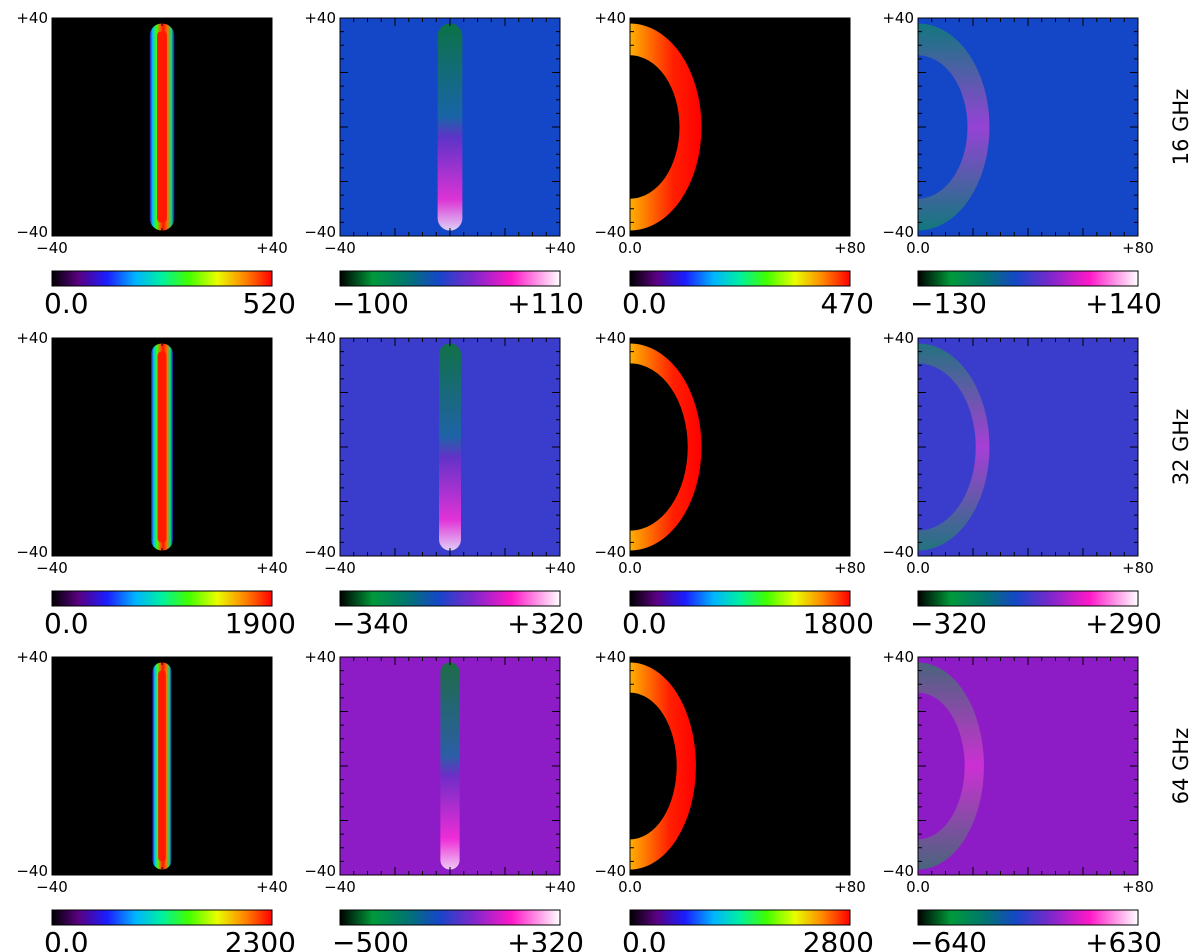 This screenshot has width=1200, height=952. Describe the element at coordinates (1181, 447) in the screenshot. I see `row-frequency-label: 32 GHz` at that location.